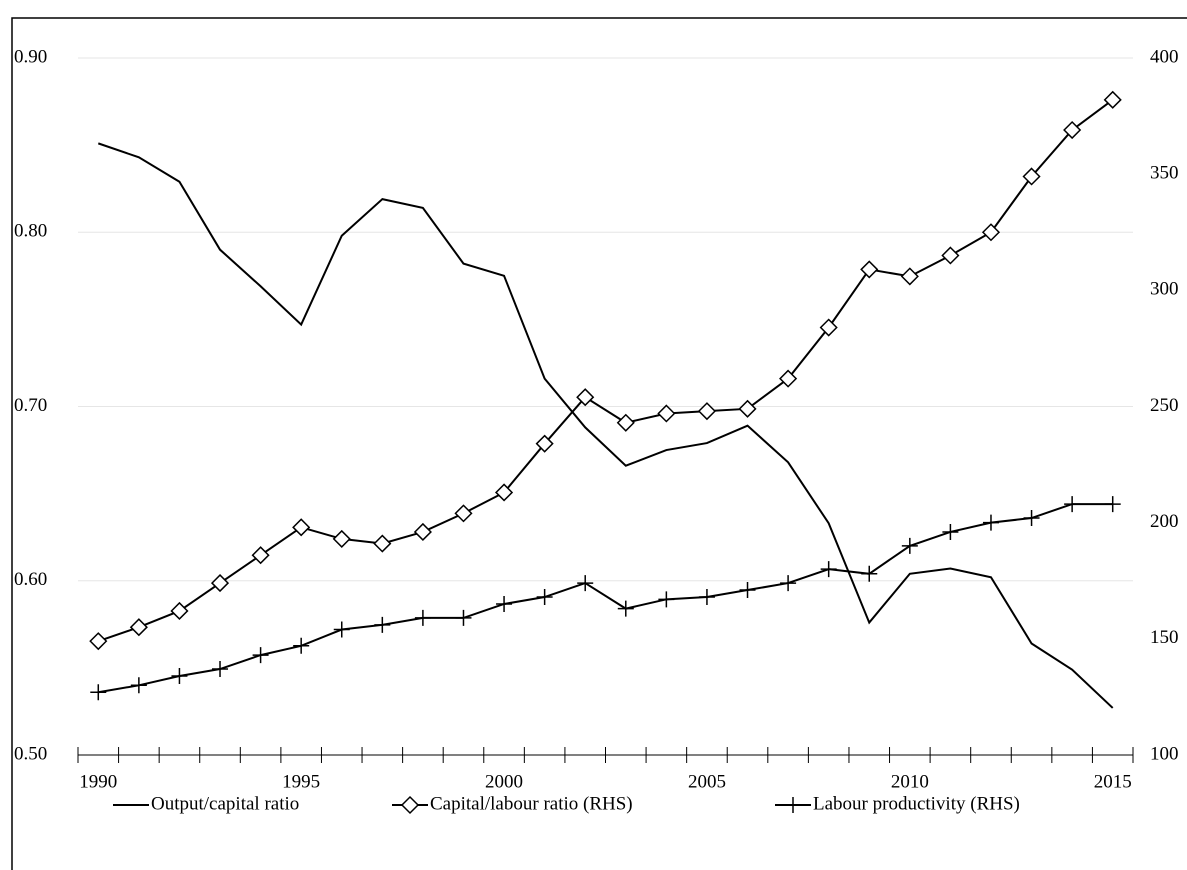  Describe the element at coordinates (1164, 637) in the screenshot. I see `y2-tick-label: 150` at that location.